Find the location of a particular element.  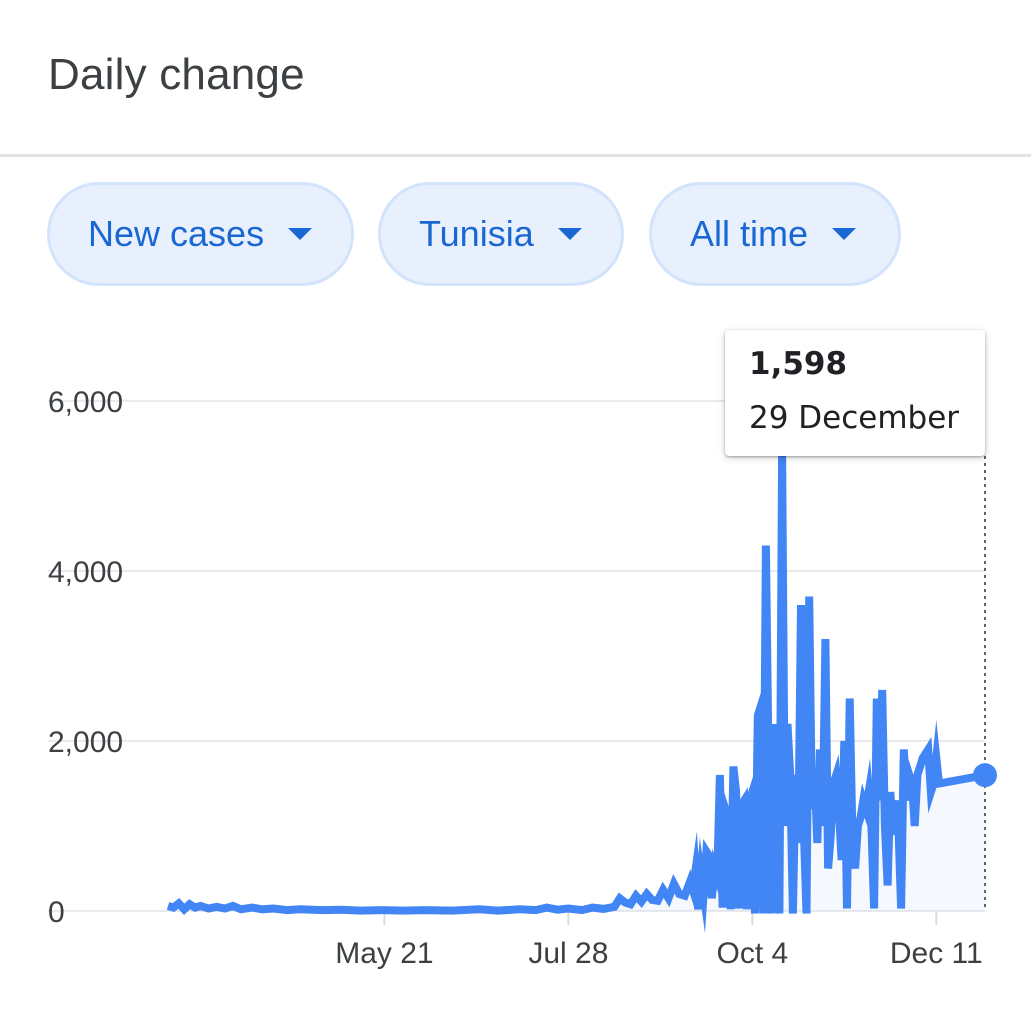

tooltip-date: 29 December is located at coordinates (854, 418).